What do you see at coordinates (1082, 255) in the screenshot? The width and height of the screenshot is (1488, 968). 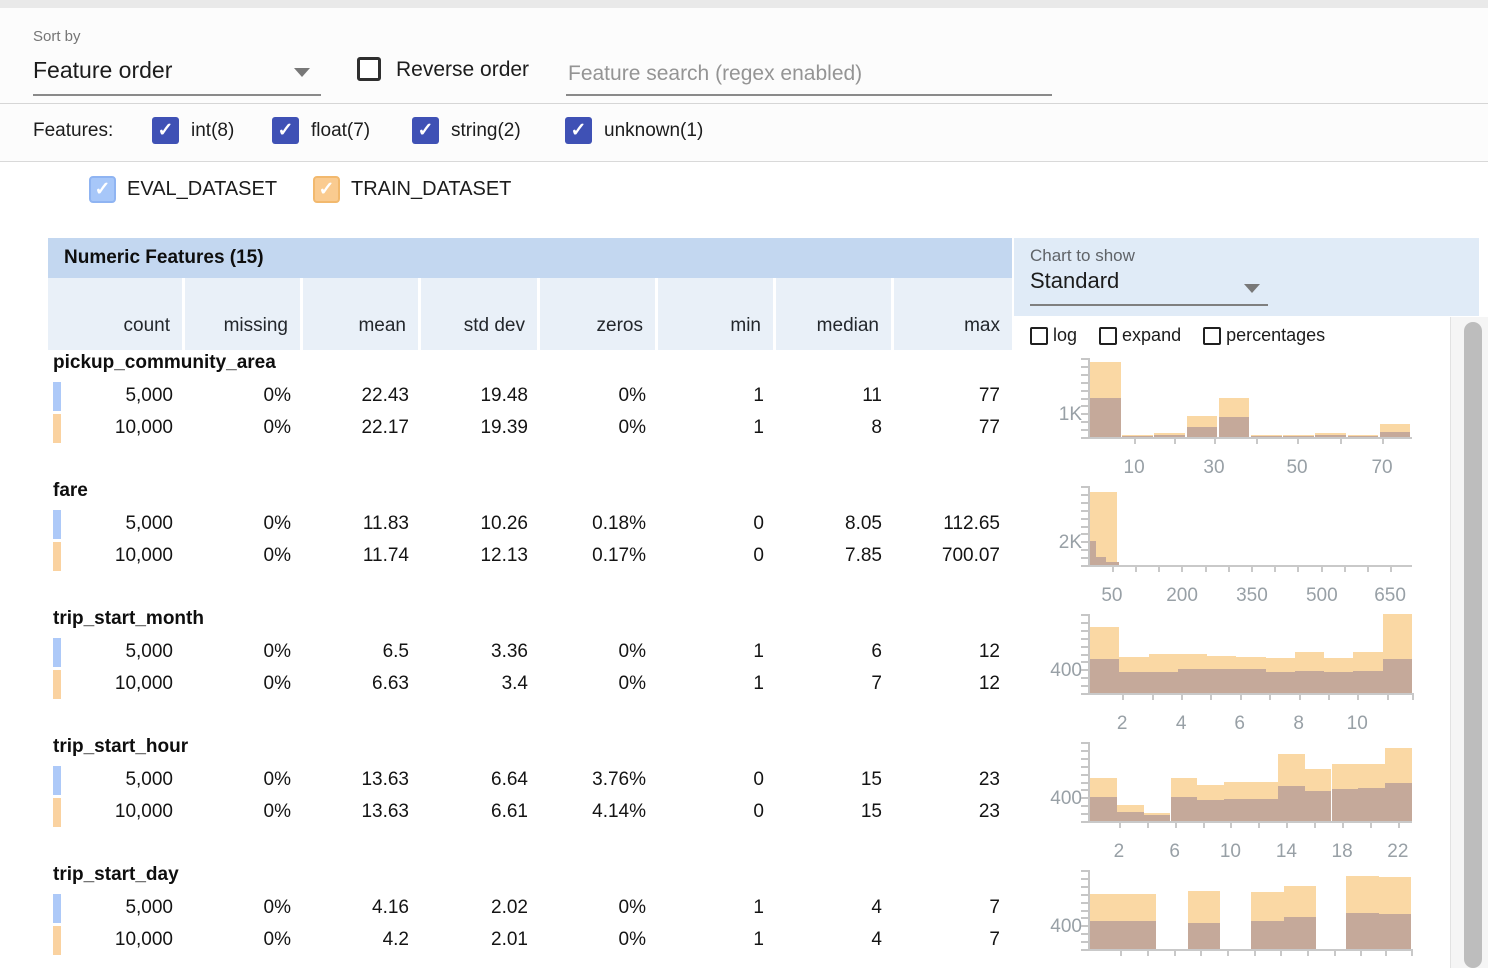 I see `chart-to-show-label: Chart to show` at bounding box center [1082, 255].